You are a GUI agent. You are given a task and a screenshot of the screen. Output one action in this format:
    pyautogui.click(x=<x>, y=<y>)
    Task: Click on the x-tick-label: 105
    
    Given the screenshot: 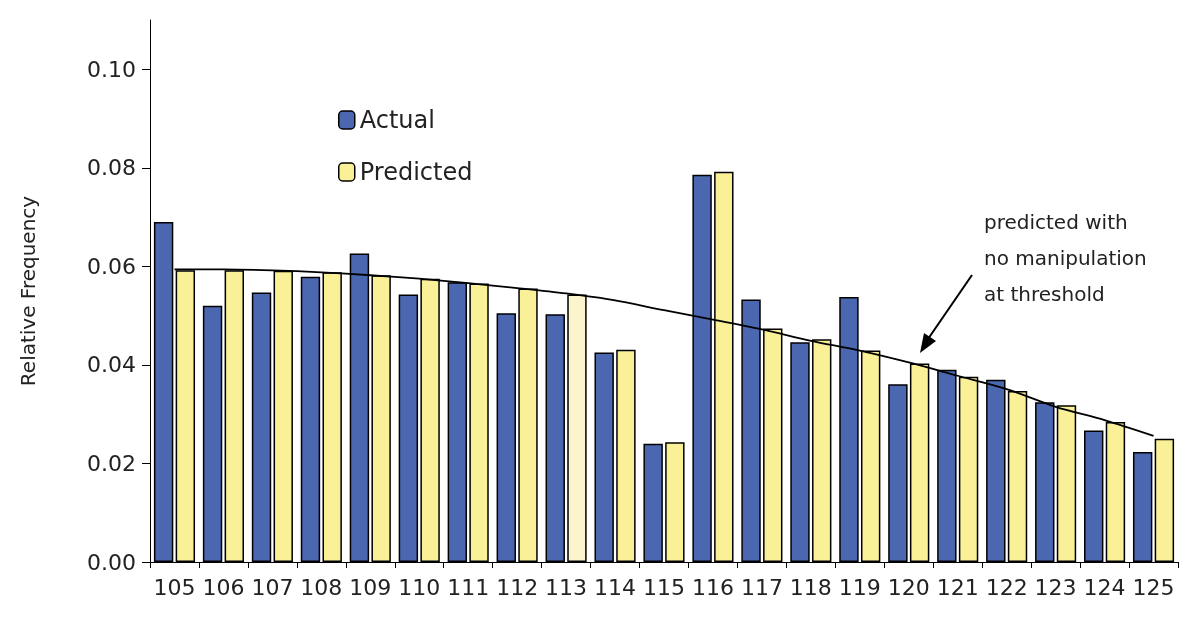 What is the action you would take?
    pyautogui.click(x=174, y=587)
    